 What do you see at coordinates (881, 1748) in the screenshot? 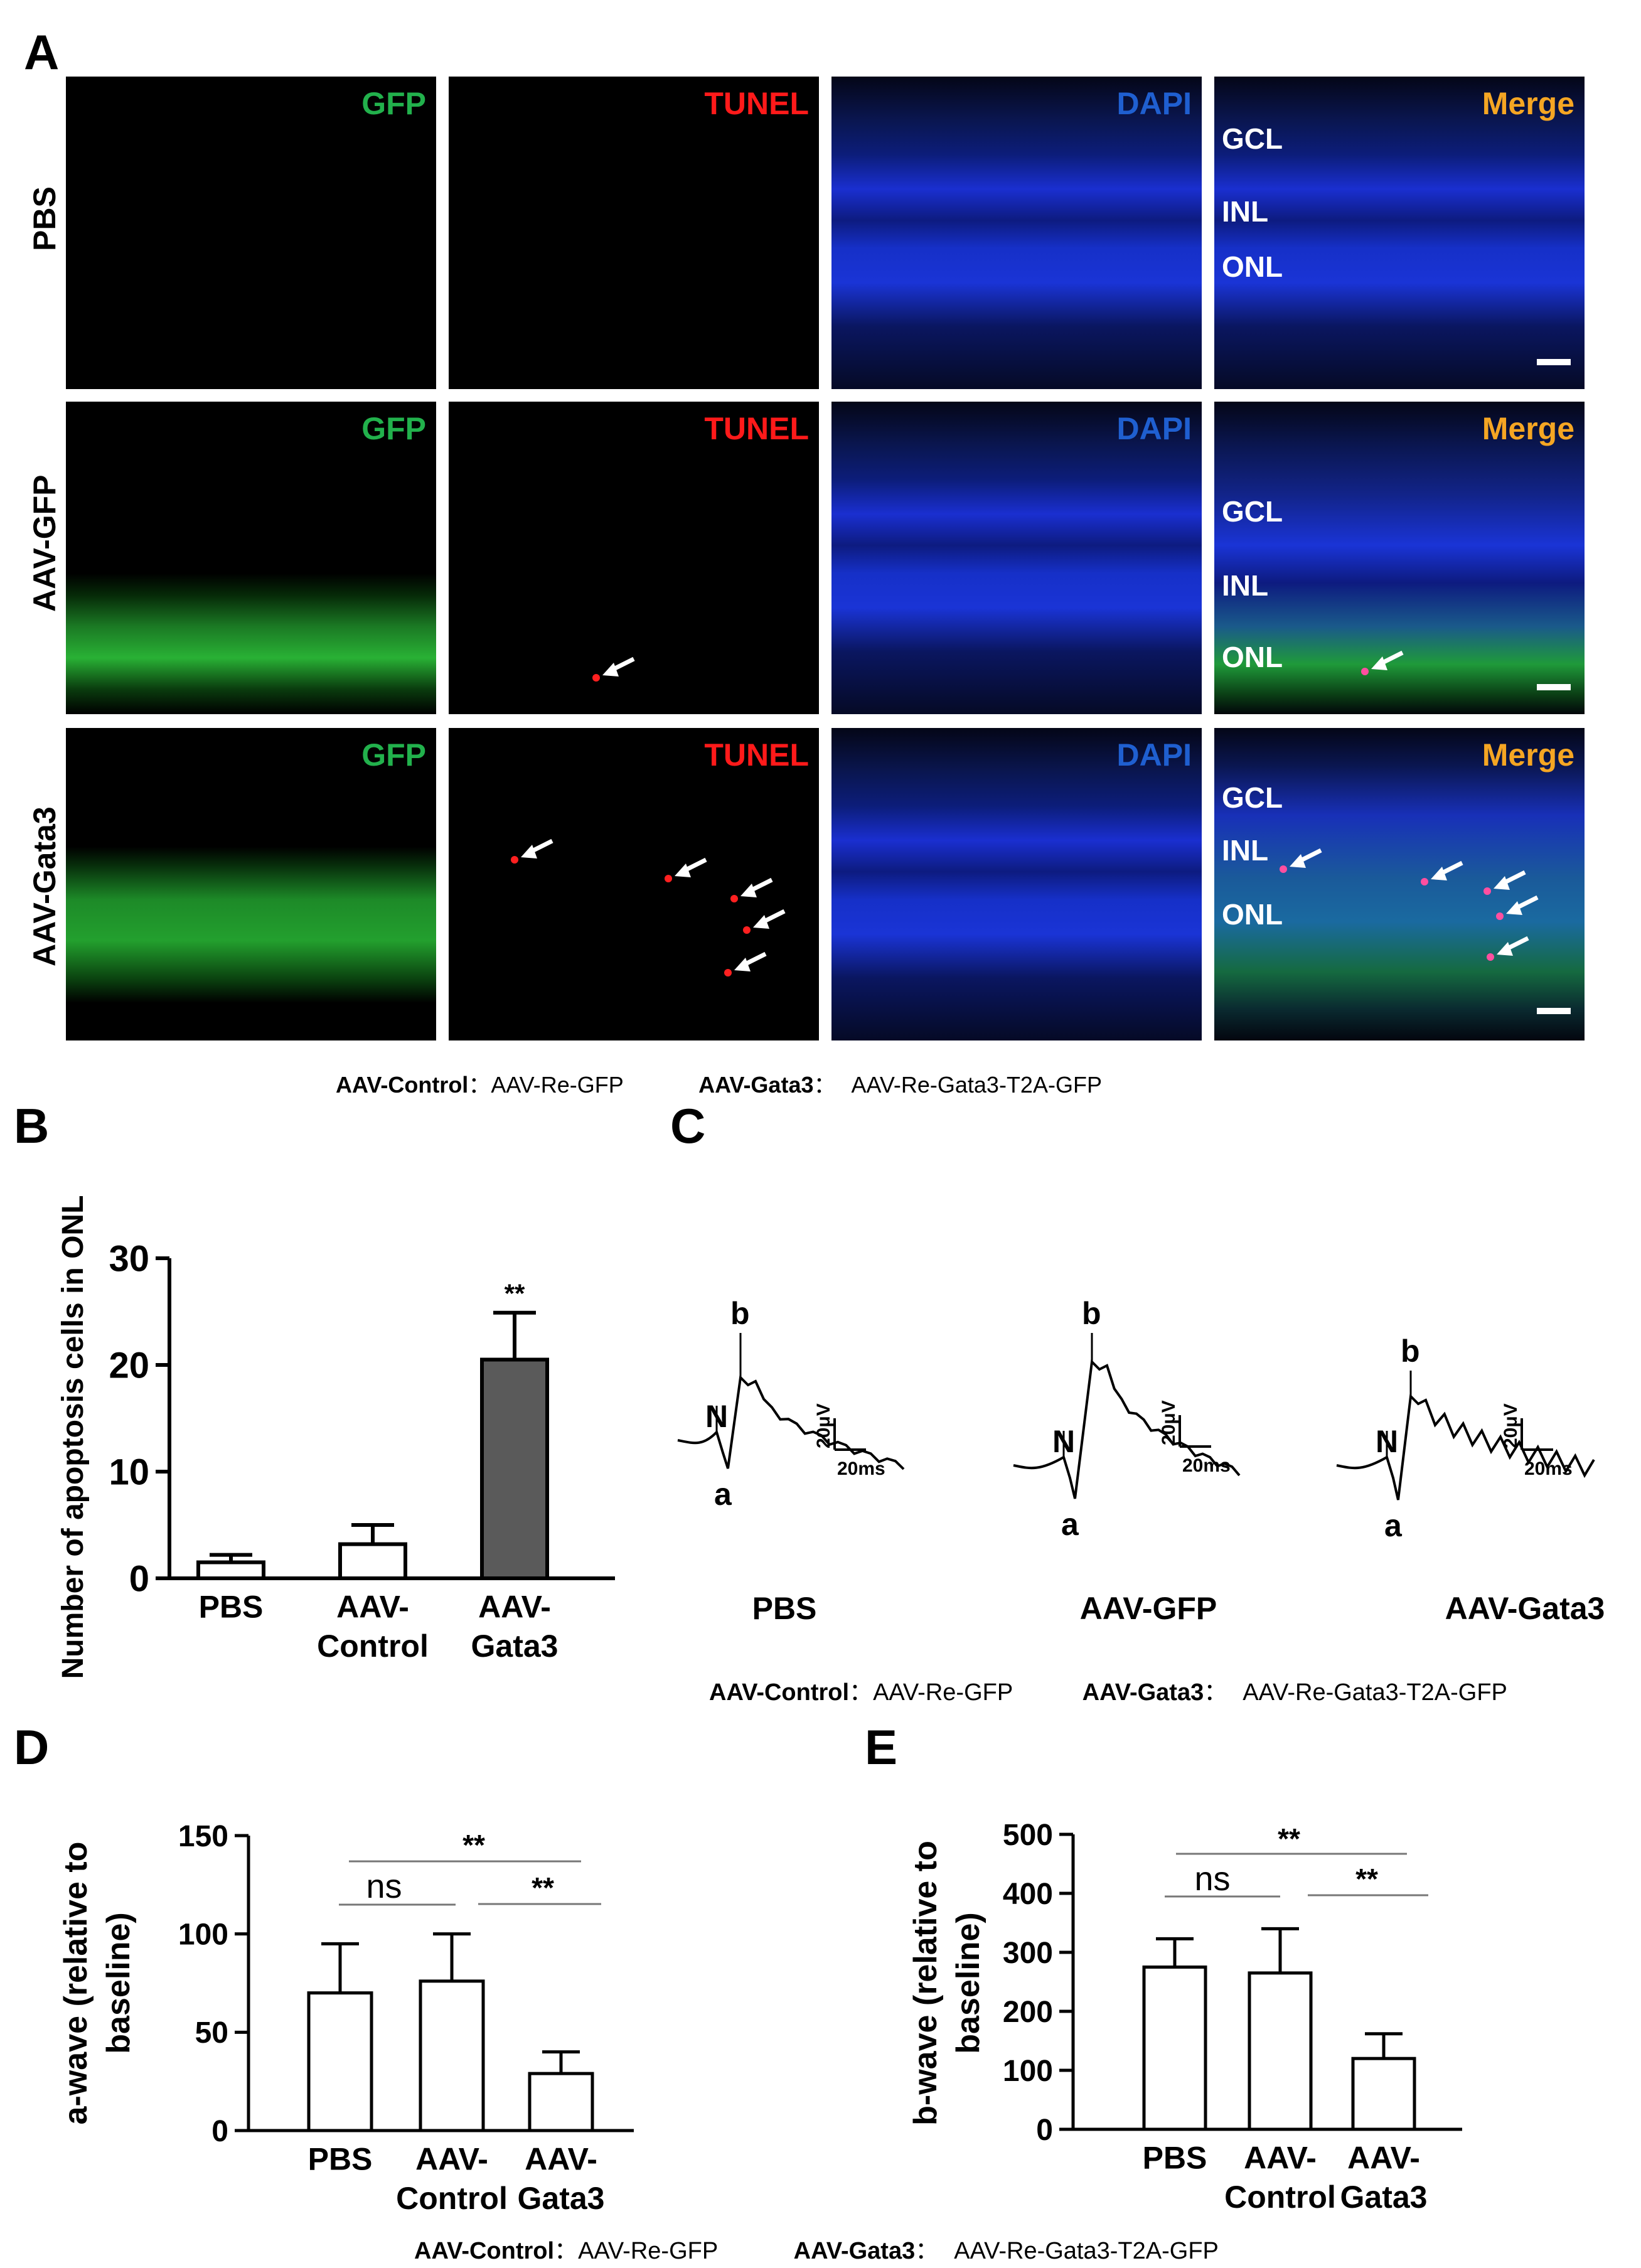
I see `panel-label-e: E` at bounding box center [881, 1748].